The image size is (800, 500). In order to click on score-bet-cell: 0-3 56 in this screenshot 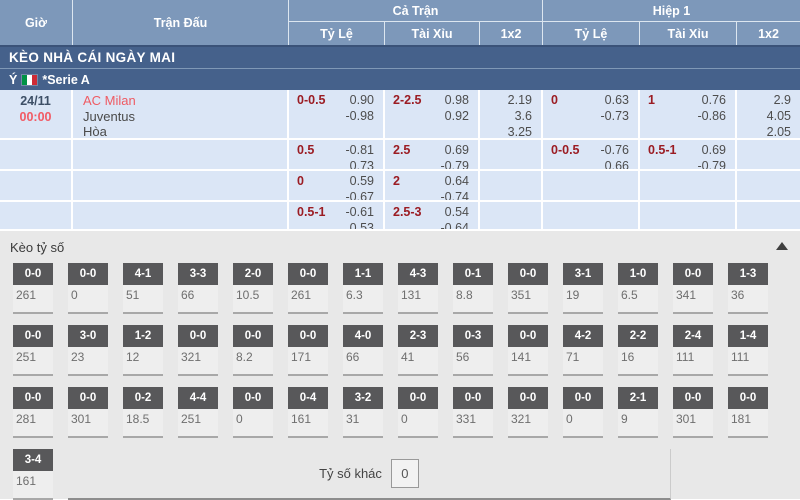, I will do `click(473, 350)`.